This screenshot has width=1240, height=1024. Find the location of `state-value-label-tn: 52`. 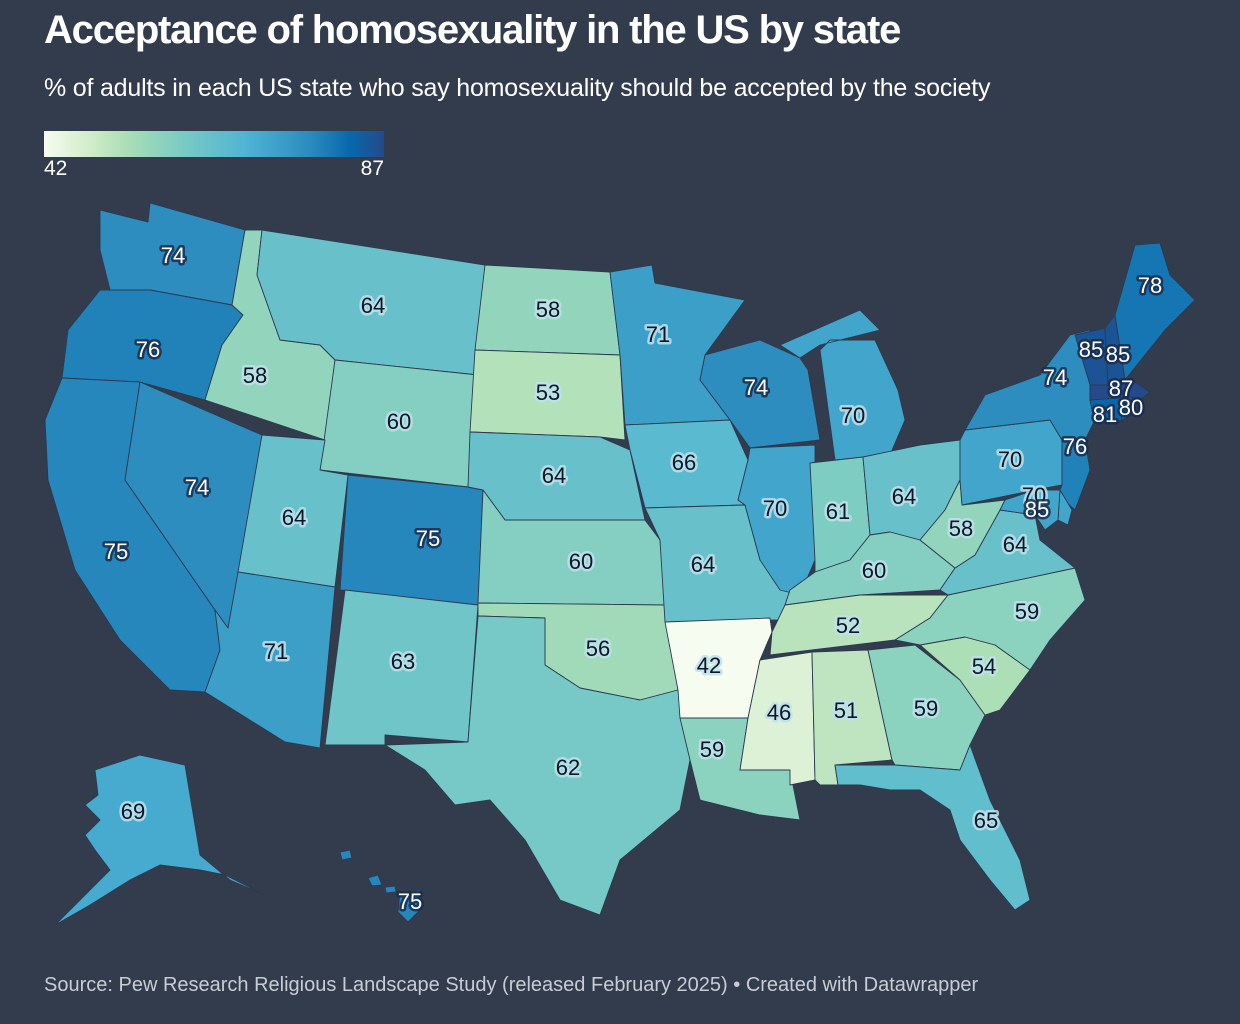

state-value-label-tn: 52 is located at coordinates (848, 625).